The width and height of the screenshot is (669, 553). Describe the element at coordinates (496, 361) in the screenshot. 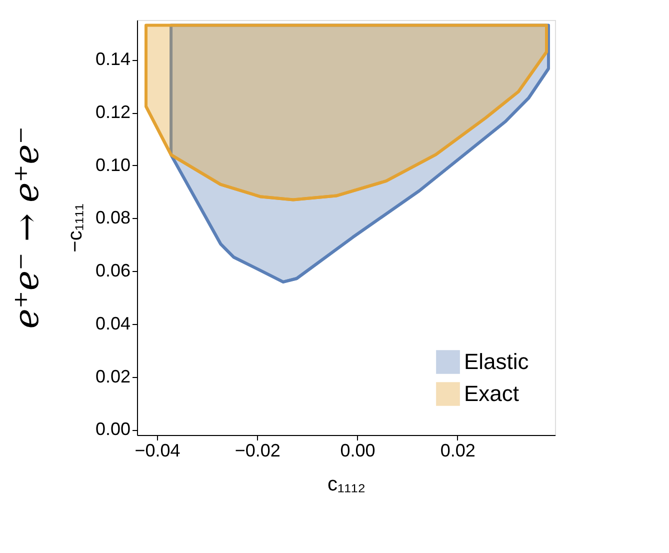

I see `legend-label: Elastic` at that location.